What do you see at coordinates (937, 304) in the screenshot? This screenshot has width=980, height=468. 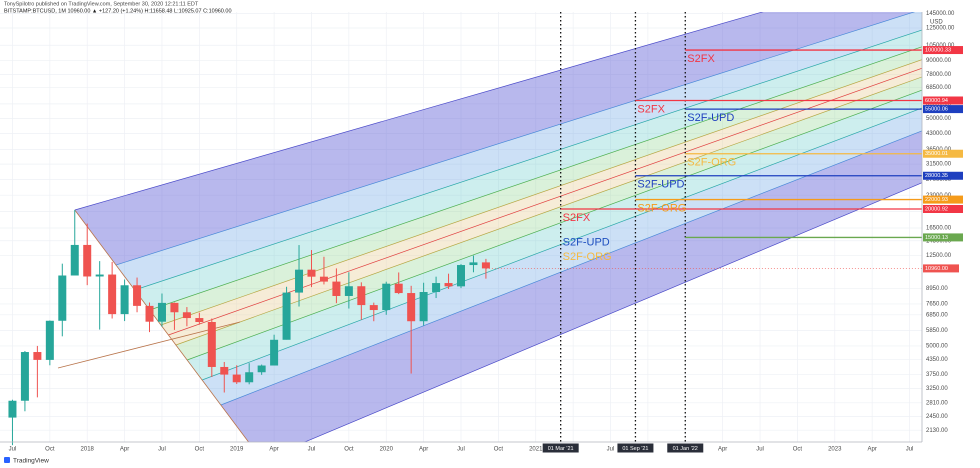 I see `y-tick-label: 7650.00` at bounding box center [937, 304].